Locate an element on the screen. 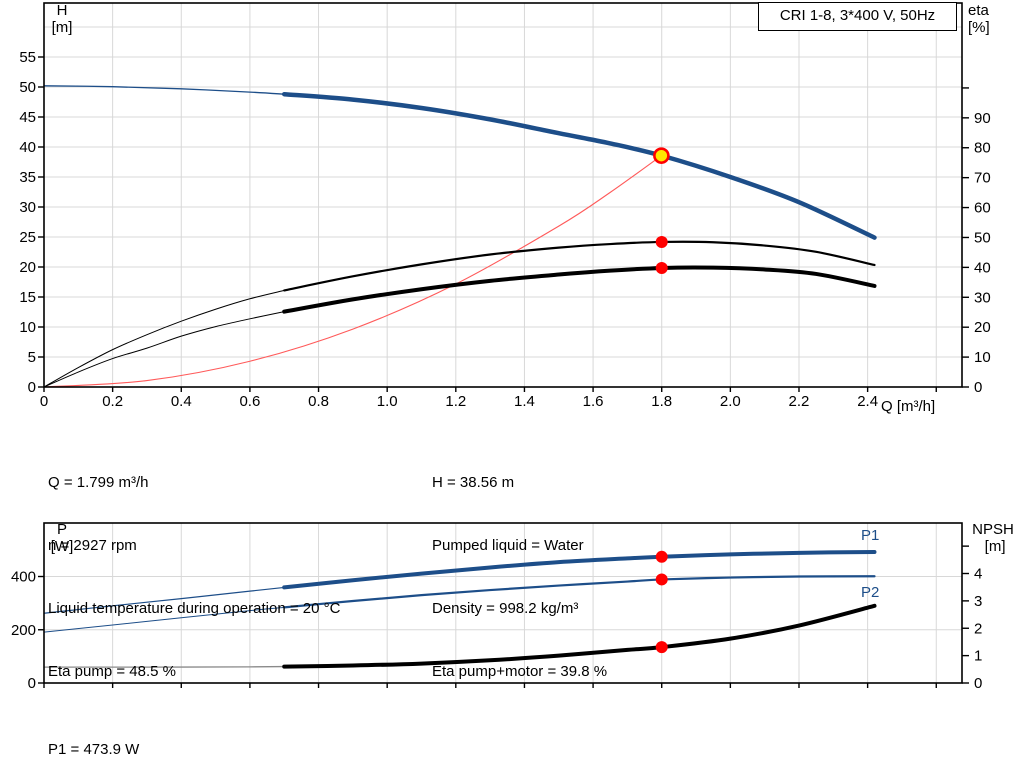 The width and height of the screenshot is (1024, 781). curve-eta-pump-motor is located at coordinates (579, 289).